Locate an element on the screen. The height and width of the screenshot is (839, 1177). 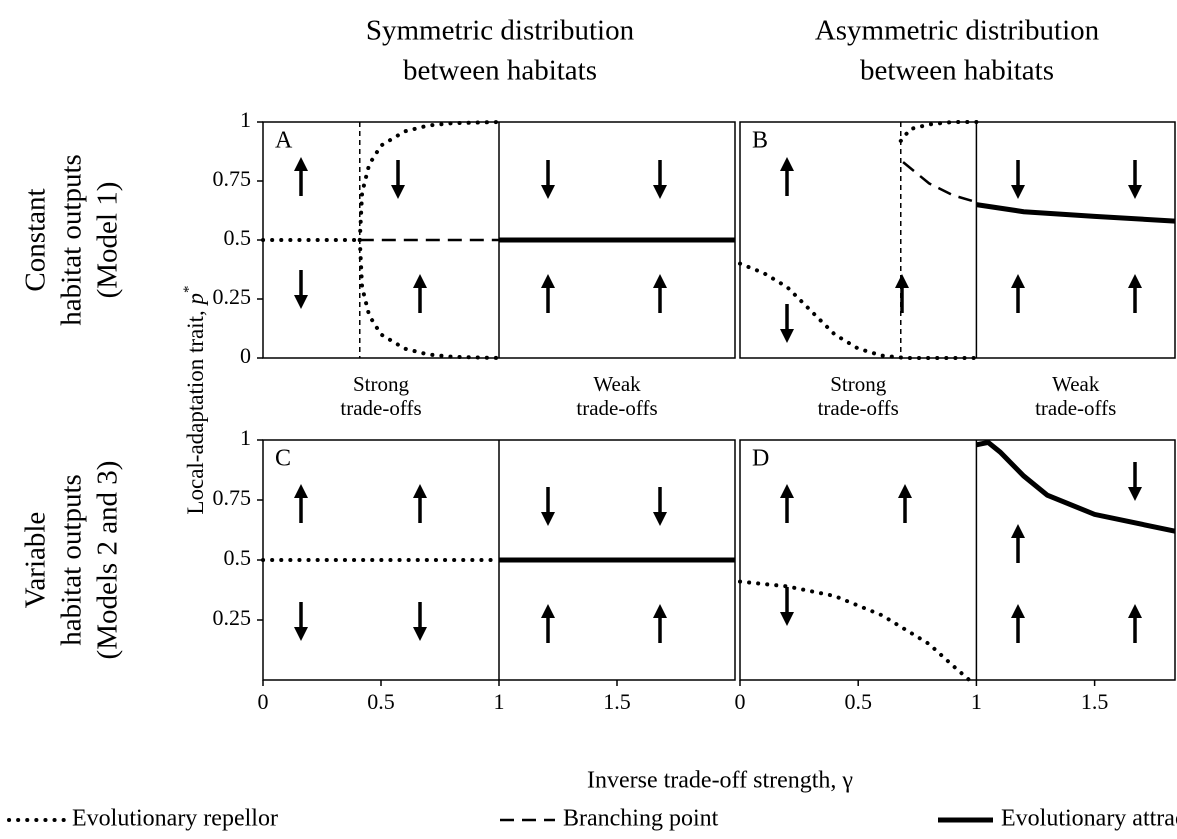
column-title: Symmetric distribution is located at coordinates (500, 31).